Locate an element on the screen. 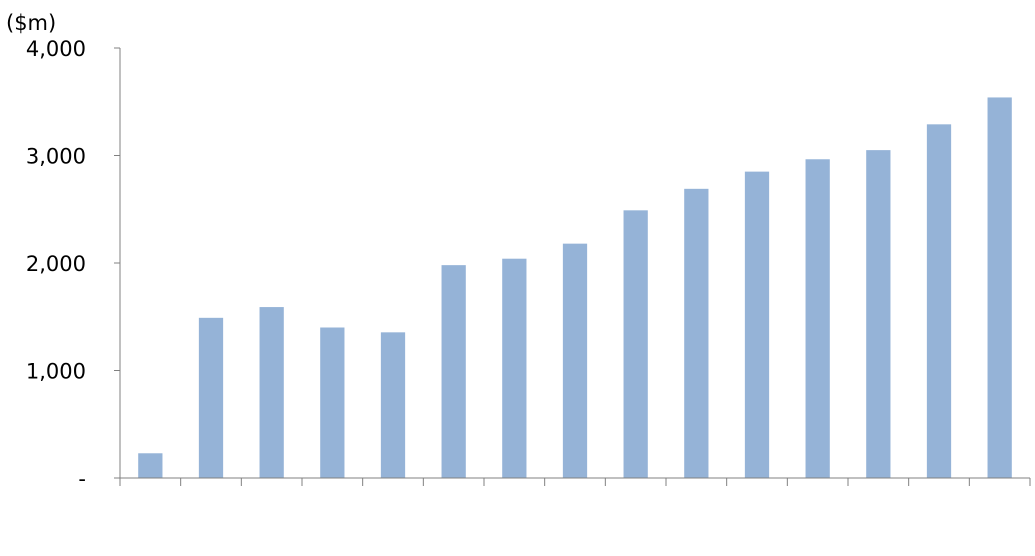 This screenshot has width=1035, height=556. y-axis: - 1,000 2,000 3,000 4,000 is located at coordinates (73, 264).